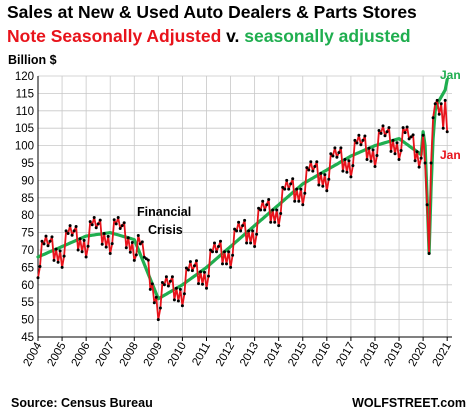  I want to click on x-tick-label-2009: 2009, so click(153, 355).